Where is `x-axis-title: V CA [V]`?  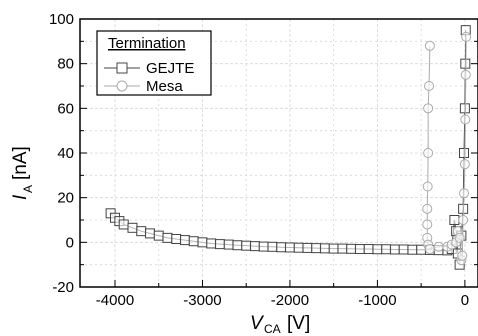
x-axis-title: V CA [V] is located at coordinates (280, 324).